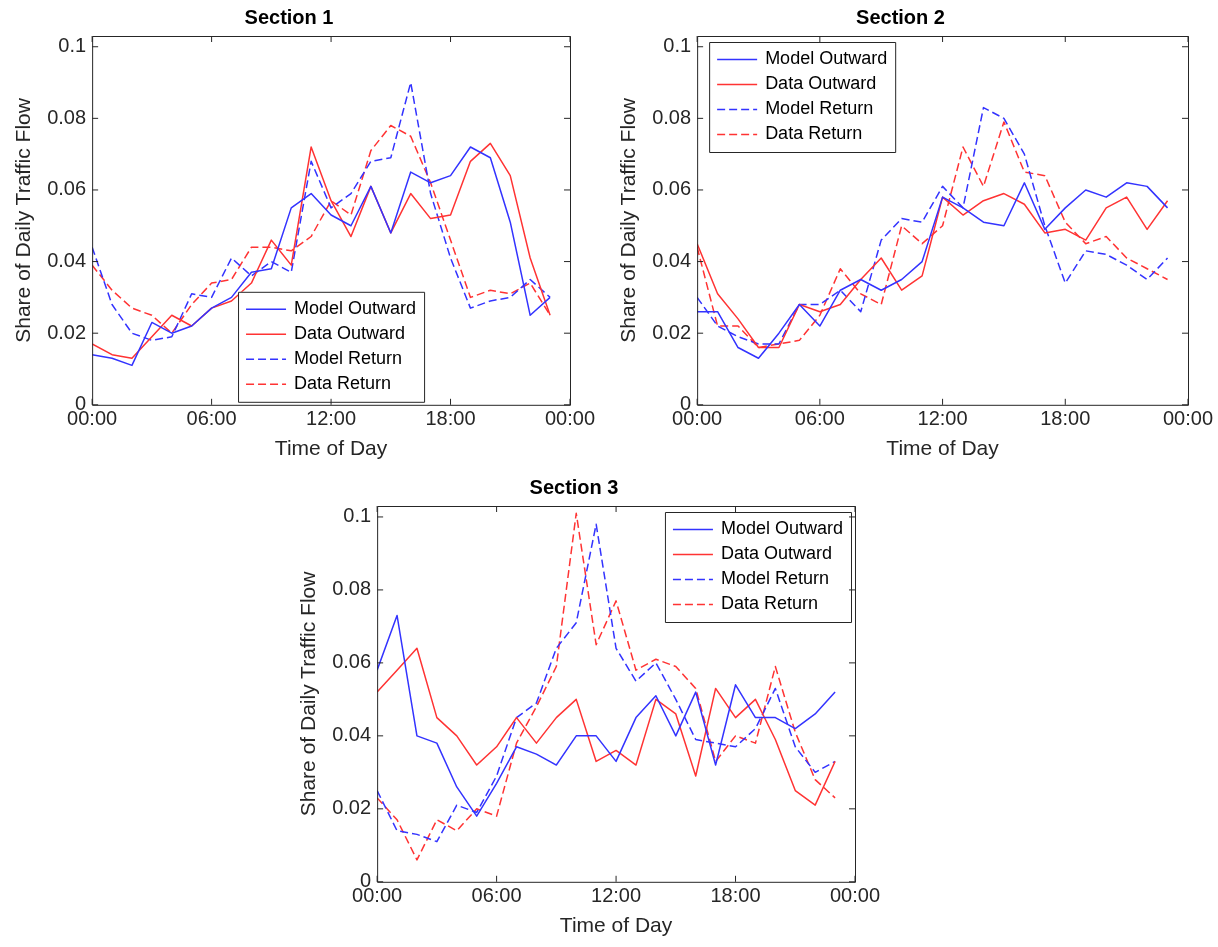 The height and width of the screenshot is (947, 1218). I want to click on chart-title: Section 3, so click(574, 486).